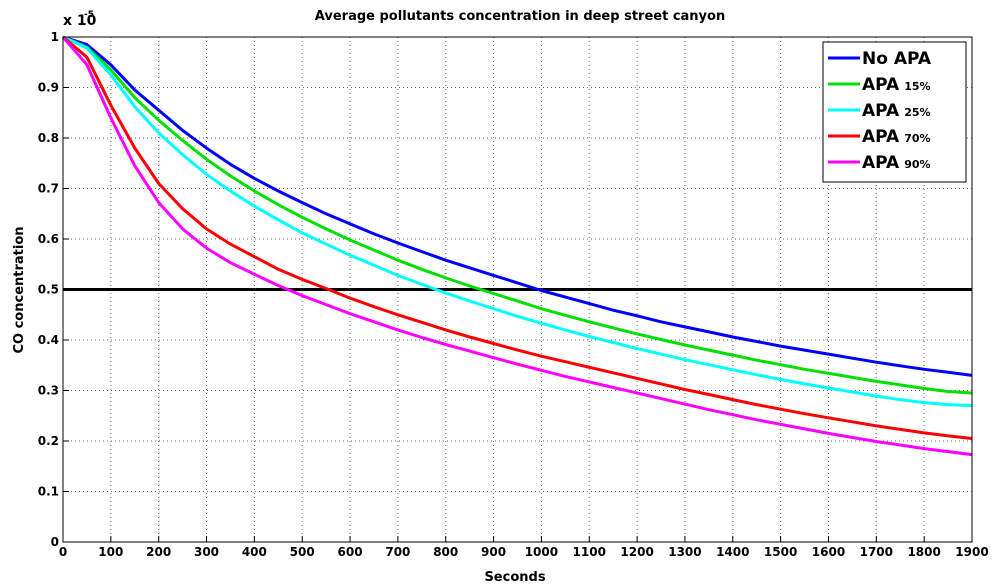 The height and width of the screenshot is (585, 994). I want to click on y-tick-label: 0.4, so click(48, 340).